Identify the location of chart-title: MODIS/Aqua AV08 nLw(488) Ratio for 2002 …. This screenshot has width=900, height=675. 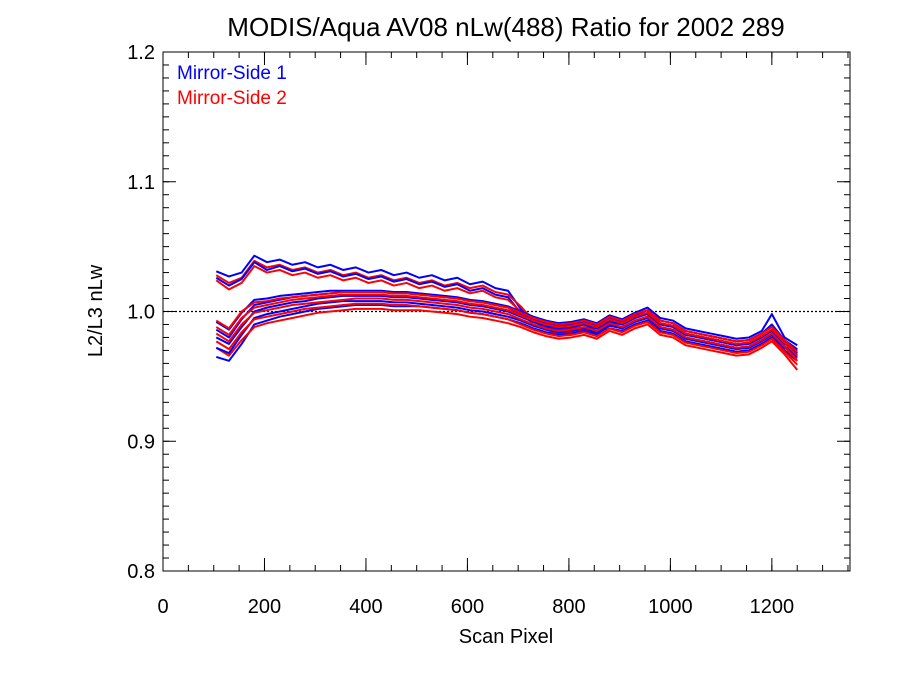
(505, 27).